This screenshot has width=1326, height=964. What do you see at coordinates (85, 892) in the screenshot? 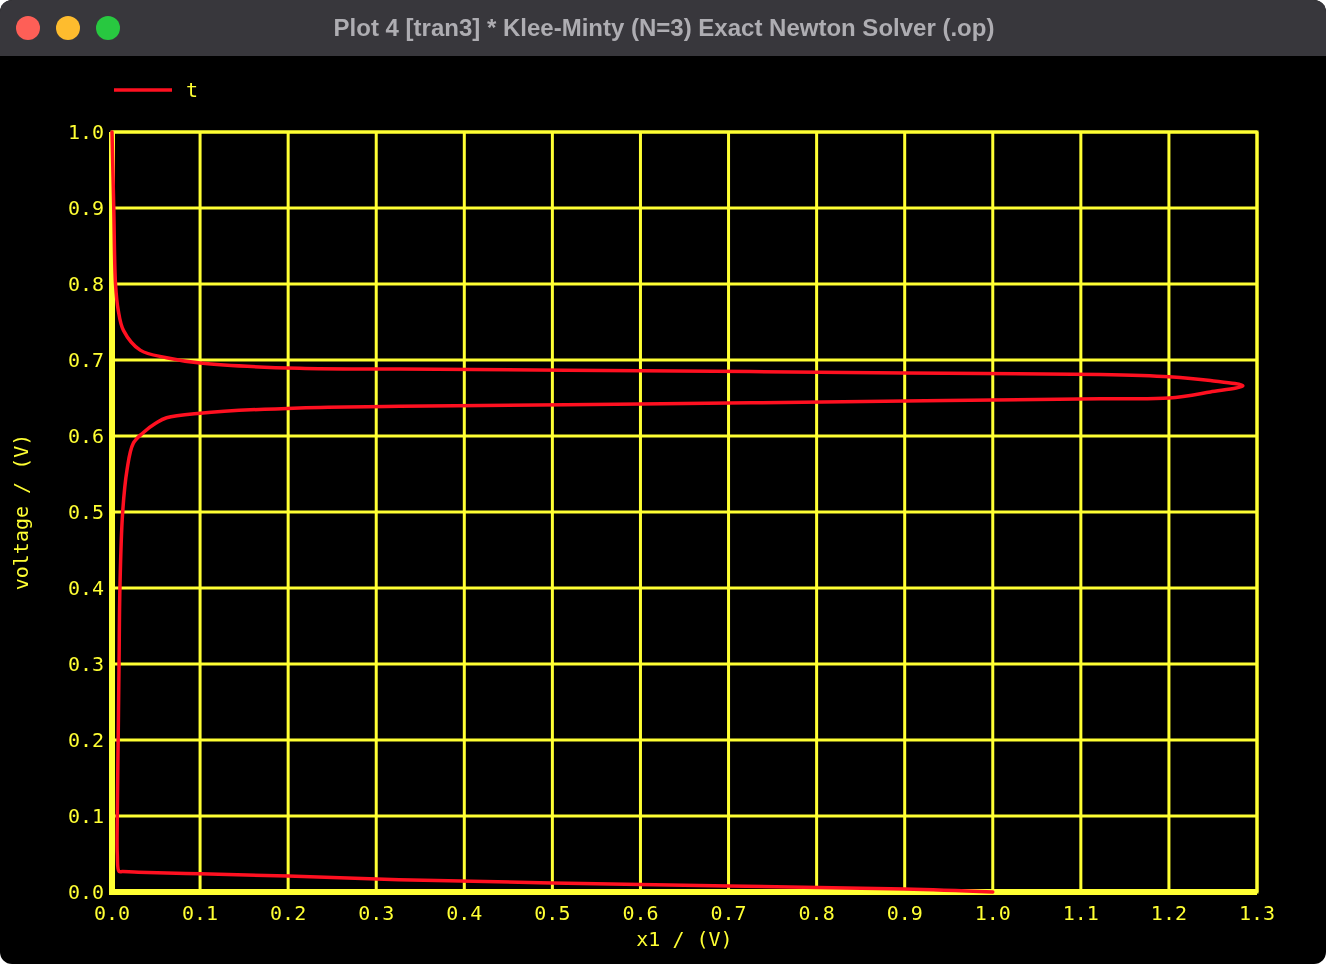
I see `y-tick-label: 0.0` at bounding box center [85, 892].